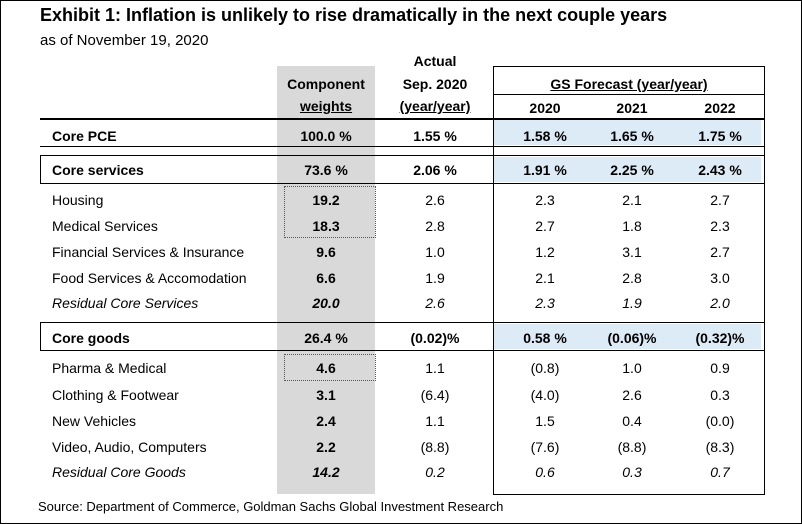  Describe the element at coordinates (148, 252) in the screenshot. I see `row-label: Financial Services & Insurance` at that location.